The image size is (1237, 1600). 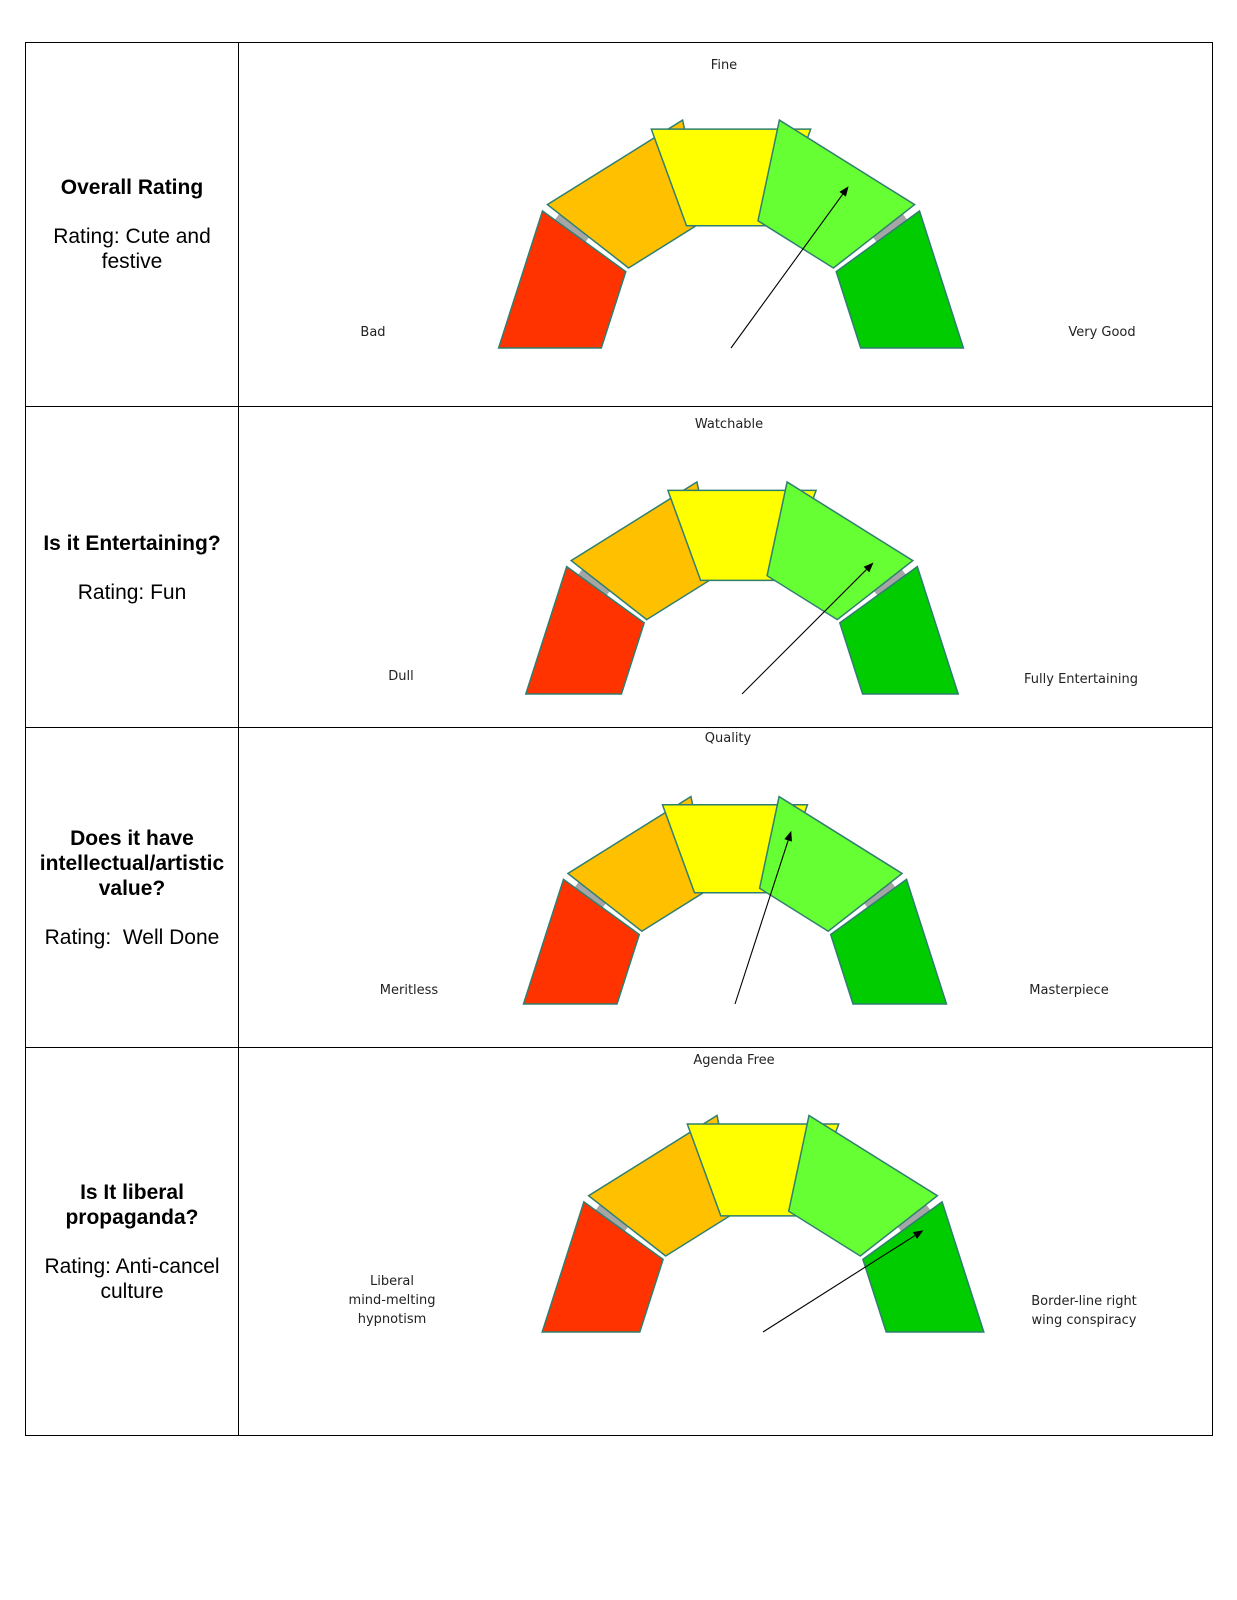 I want to click on gauge-right-label: Fully Entertaining, so click(x=1081, y=679).